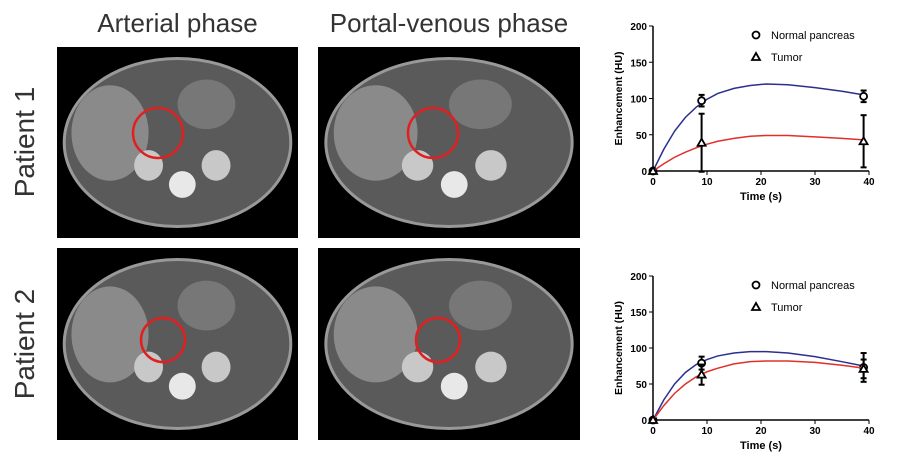 The width and height of the screenshot is (900, 468). I want to click on row-label-patient-2: Patient 2, so click(24, 344).